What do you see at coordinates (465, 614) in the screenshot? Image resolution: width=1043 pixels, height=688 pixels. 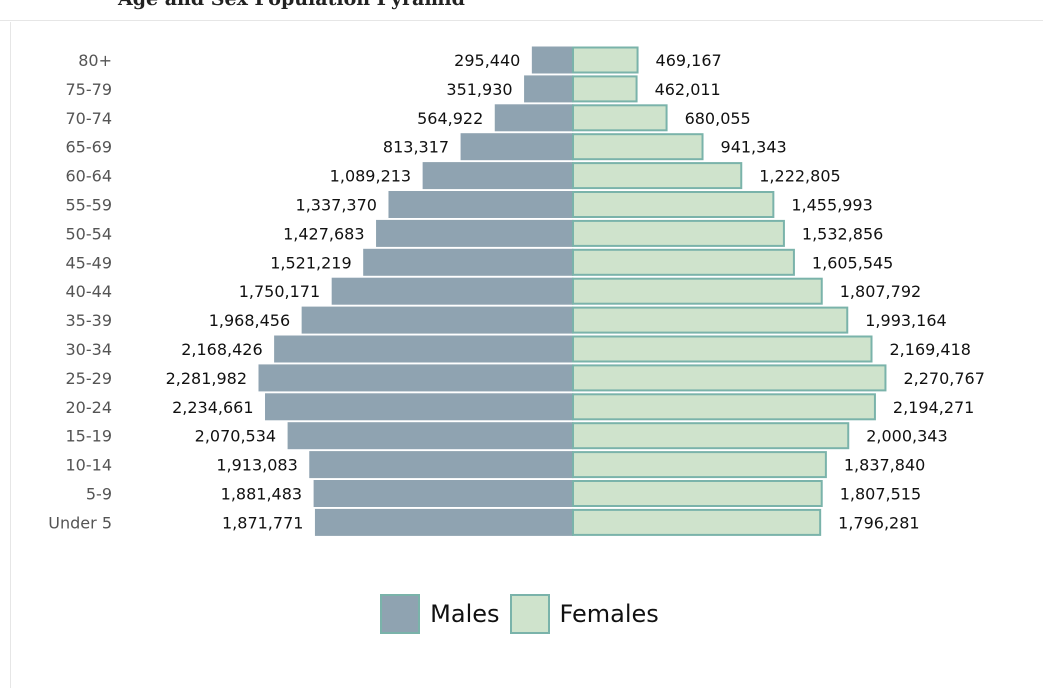 I see `males-legend-label: Males` at bounding box center [465, 614].